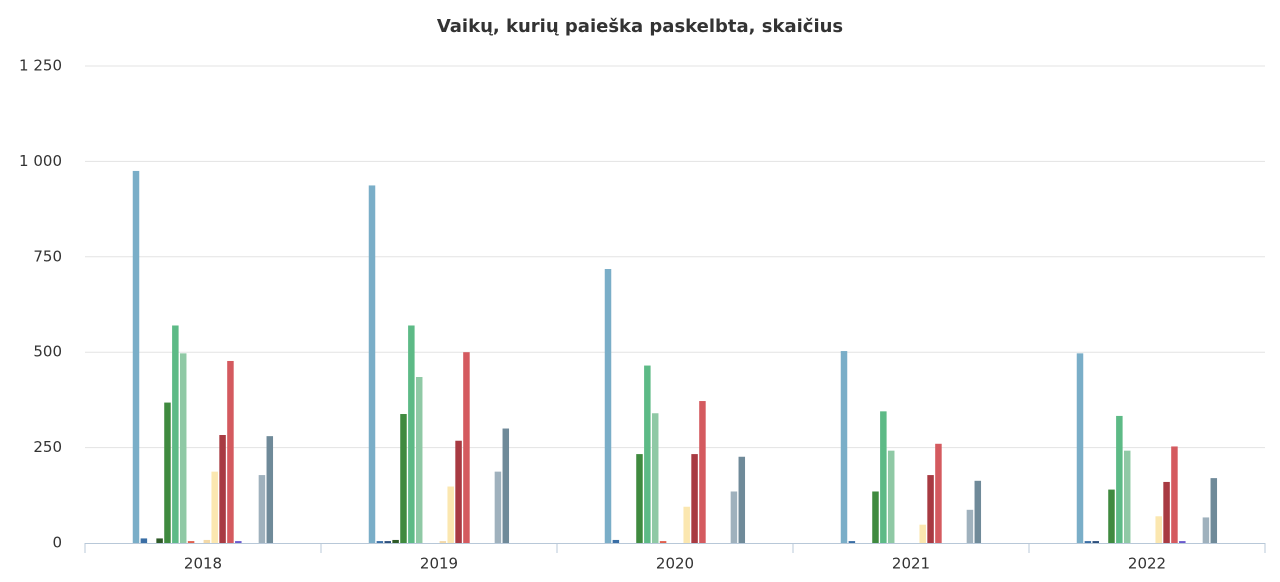 Image resolution: width=1280 pixels, height=582 pixels. What do you see at coordinates (40, 161) in the screenshot?
I see `y-tick-label: 1 000` at bounding box center [40, 161].